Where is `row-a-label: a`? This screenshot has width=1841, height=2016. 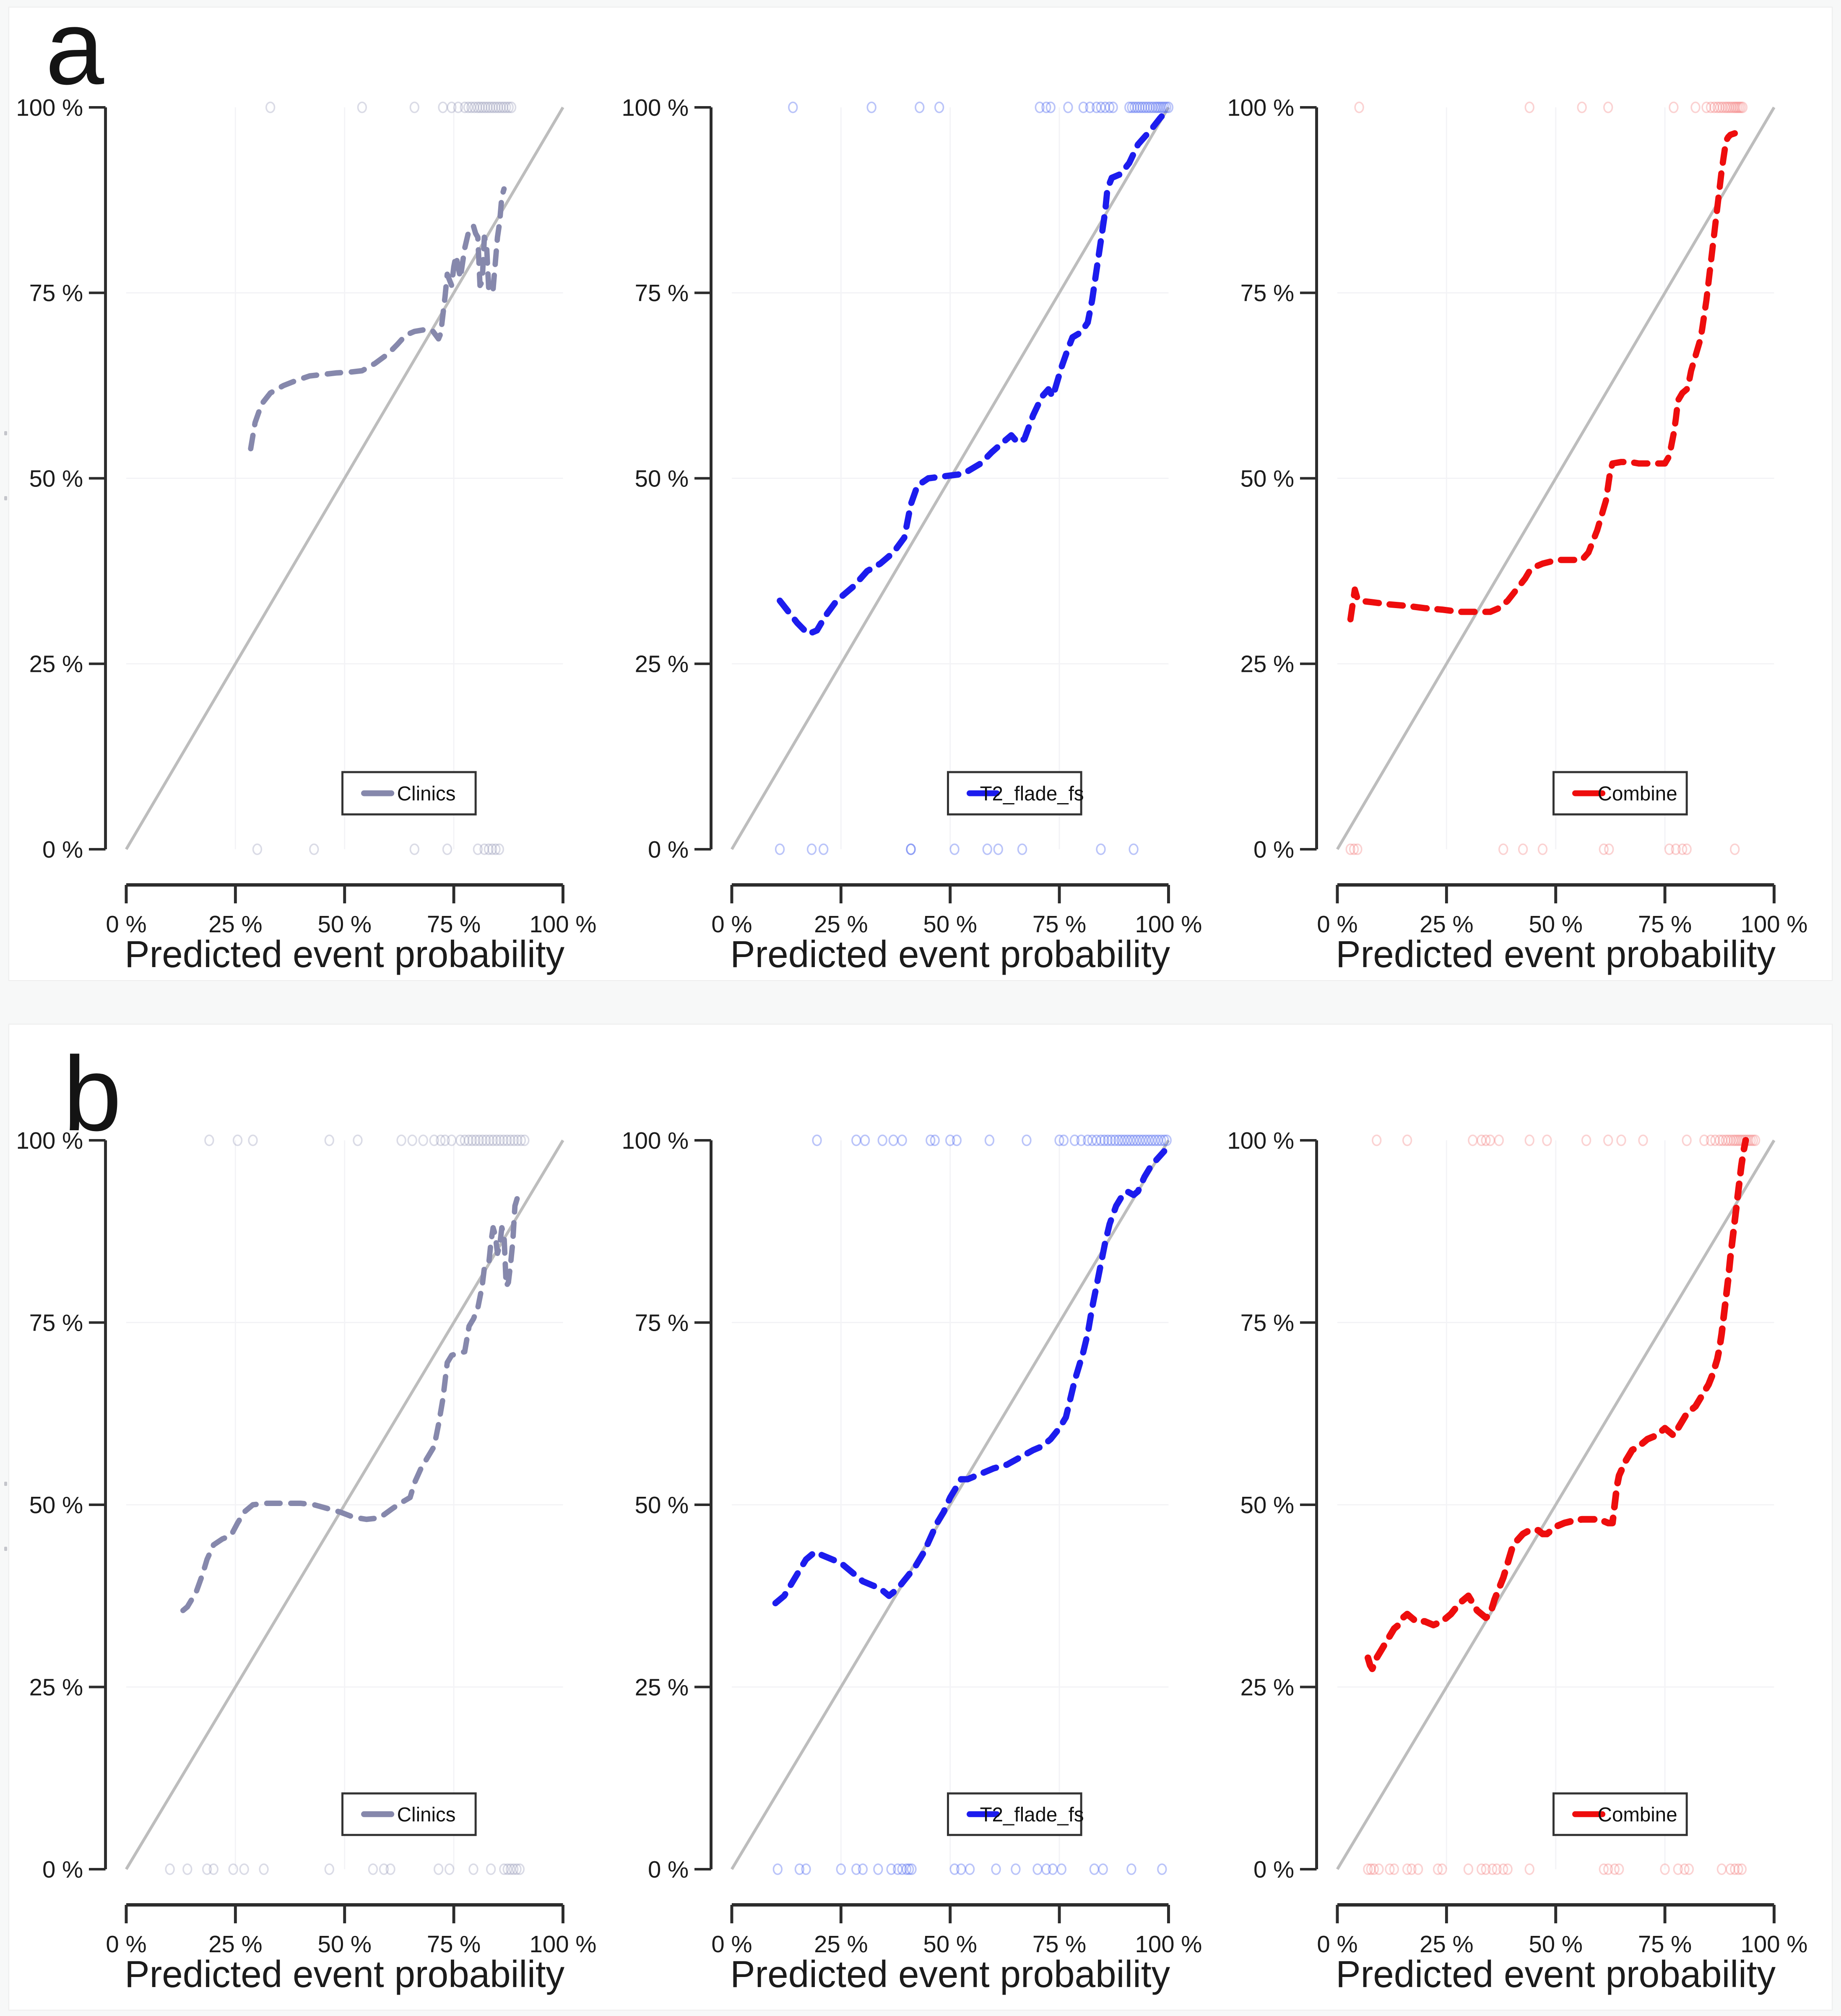 row-a-label: a is located at coordinates (74, 53).